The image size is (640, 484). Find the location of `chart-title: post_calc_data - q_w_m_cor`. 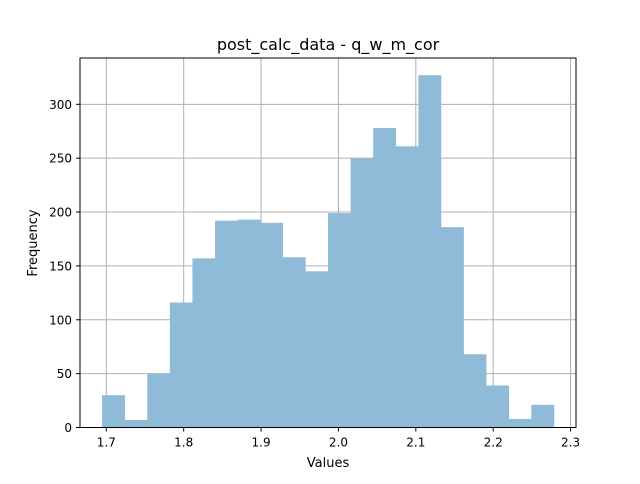

chart-title: post_calc_data - q_w_m_cor is located at coordinates (328, 45).